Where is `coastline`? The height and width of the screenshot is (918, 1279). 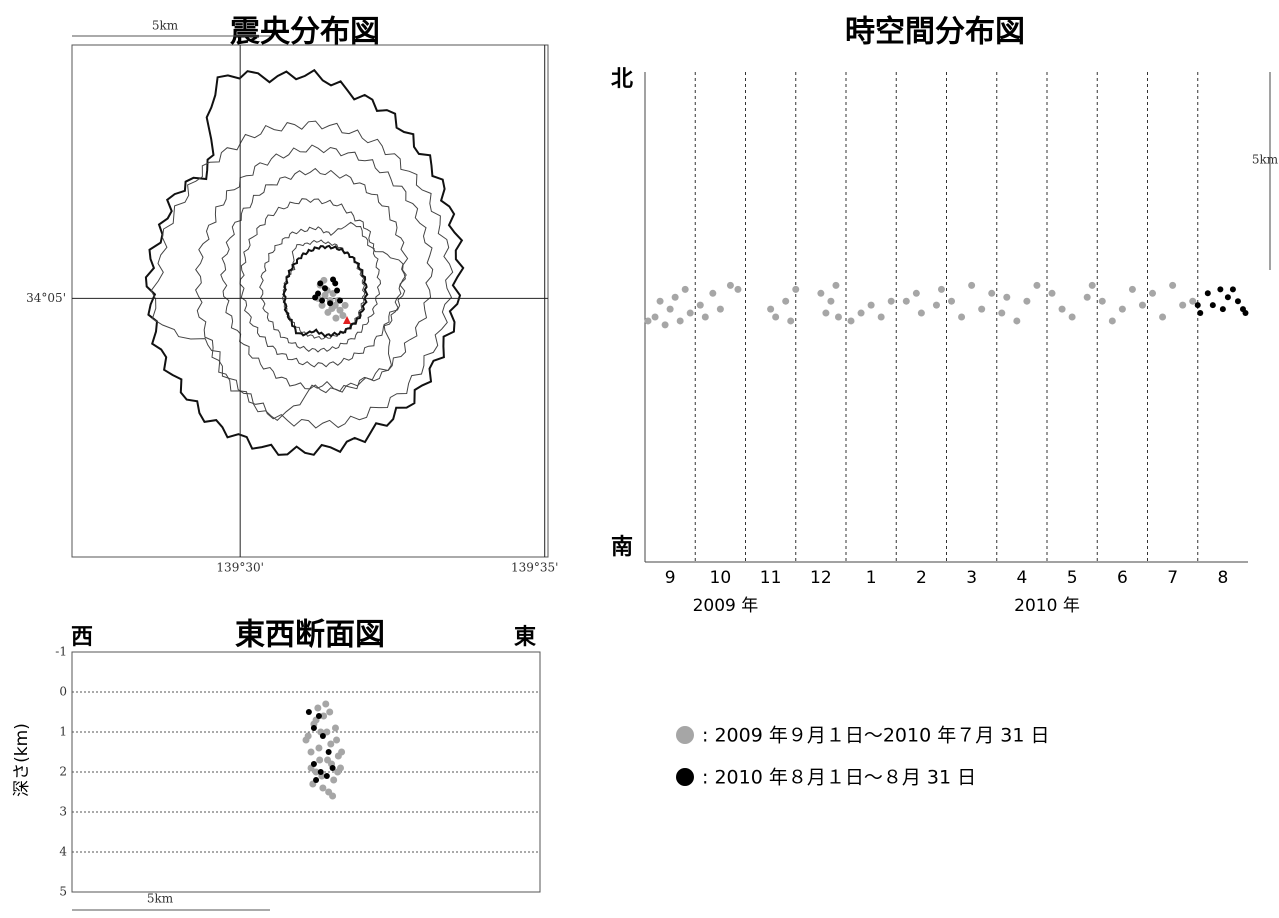 coastline is located at coordinates (304, 262).